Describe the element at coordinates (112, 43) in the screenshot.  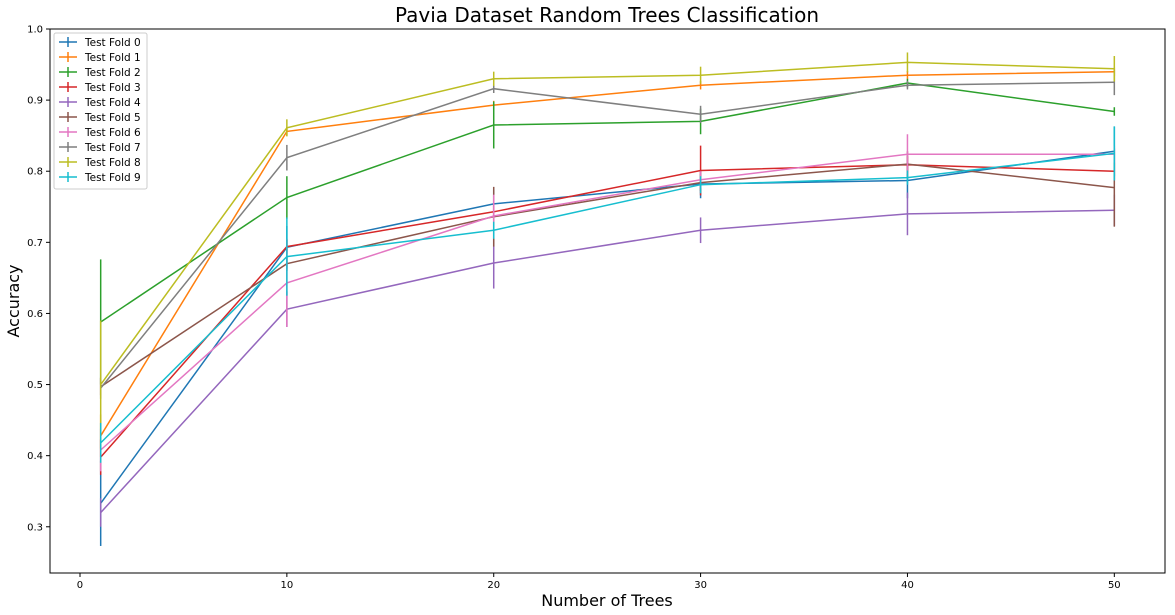
I see `legend-label: Test Fold 0` at that location.